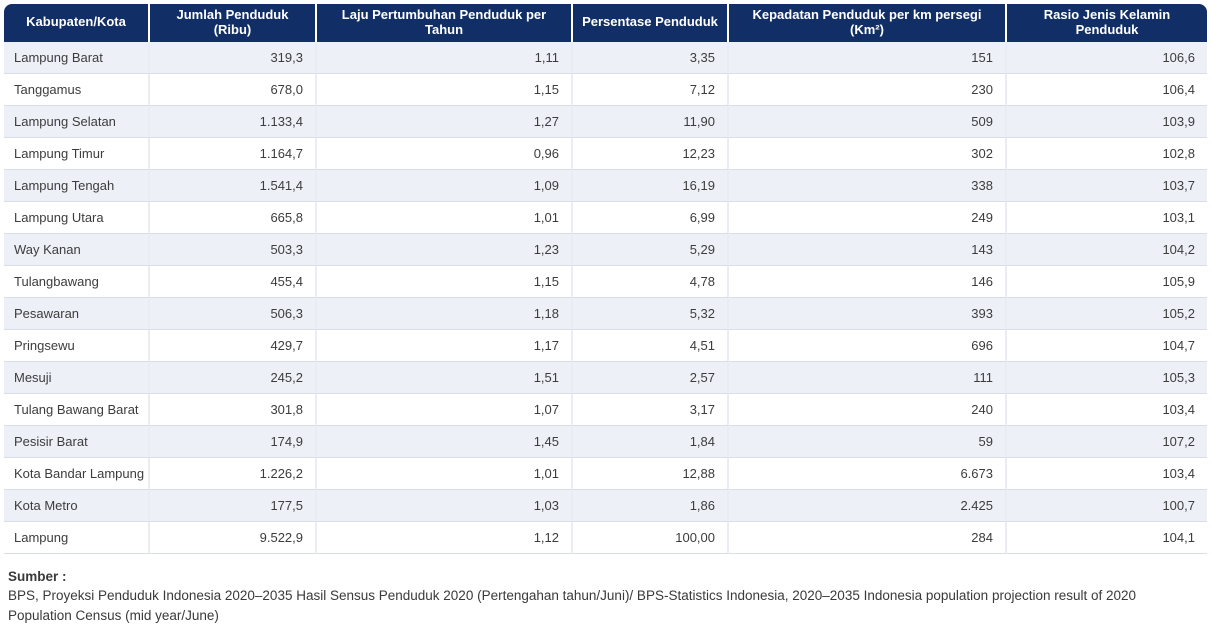 Image resolution: width=1211 pixels, height=630 pixels. I want to click on value-cell: 1,07, so click(445, 409).